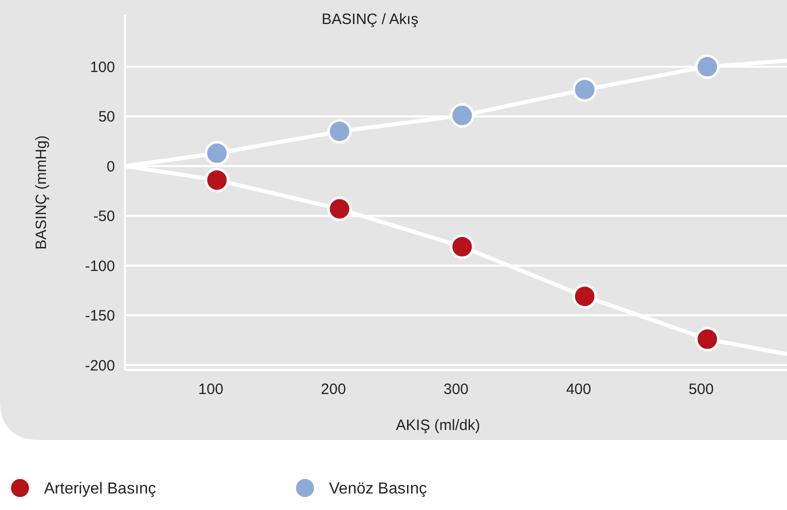 This screenshot has width=787, height=510. I want to click on legend-label: Venöz Basınç, so click(378, 489).